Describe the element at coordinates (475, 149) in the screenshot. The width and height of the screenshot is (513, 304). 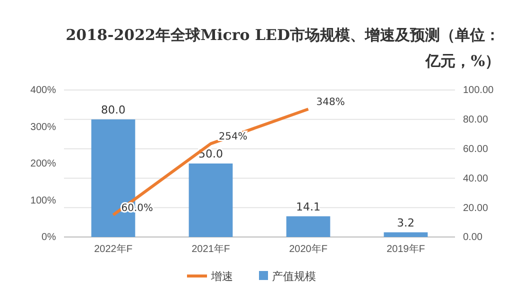
I see `y-tick-label: 60.00` at that location.